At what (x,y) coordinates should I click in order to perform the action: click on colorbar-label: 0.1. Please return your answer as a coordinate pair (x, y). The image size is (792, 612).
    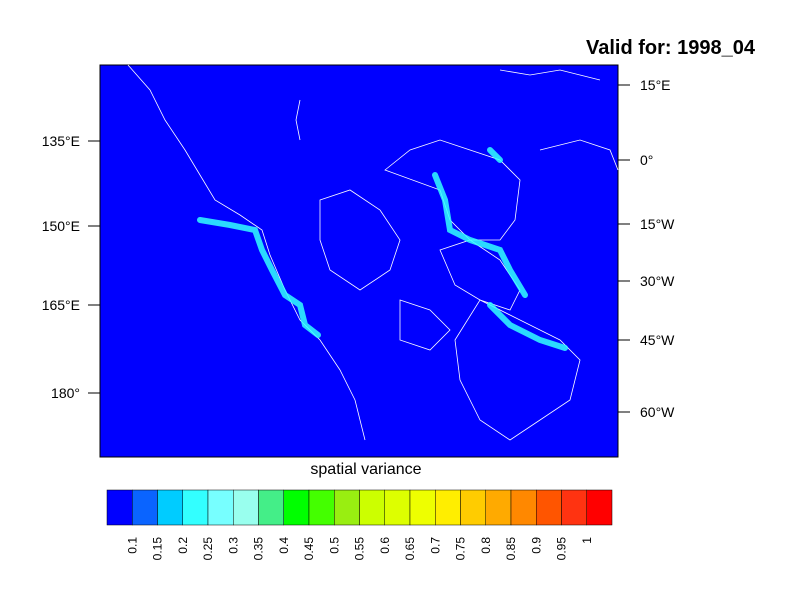
    Looking at the image, I should click on (132, 545).